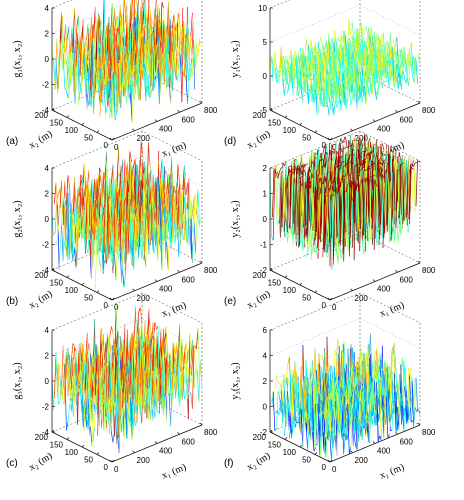 The image size is (464, 500). Describe the element at coordinates (12, 463) in the screenshot. I see `panel-letter: (c)` at that location.